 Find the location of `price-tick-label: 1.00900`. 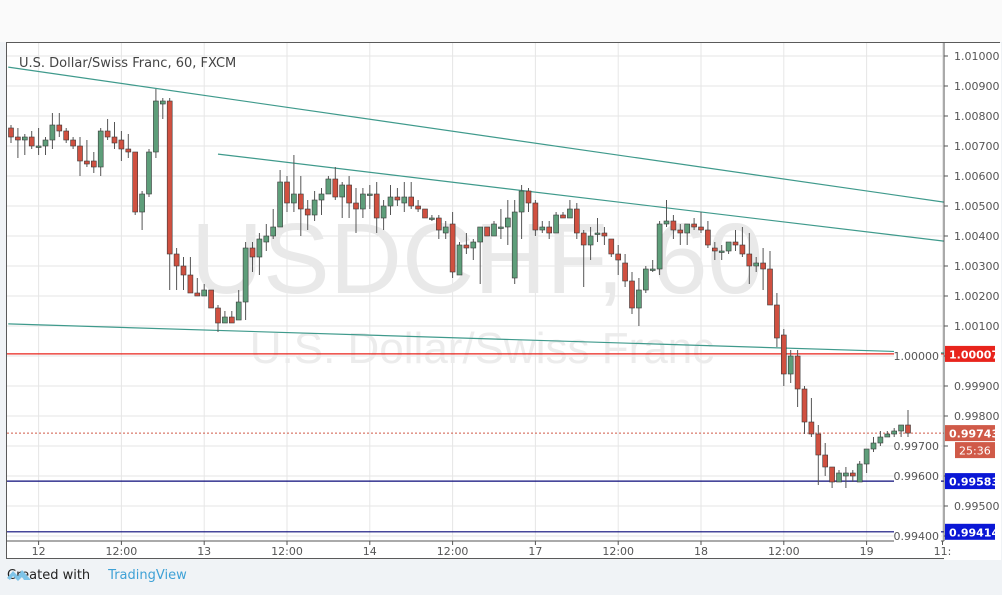

price-tick-label: 1.00900 is located at coordinates (977, 86).